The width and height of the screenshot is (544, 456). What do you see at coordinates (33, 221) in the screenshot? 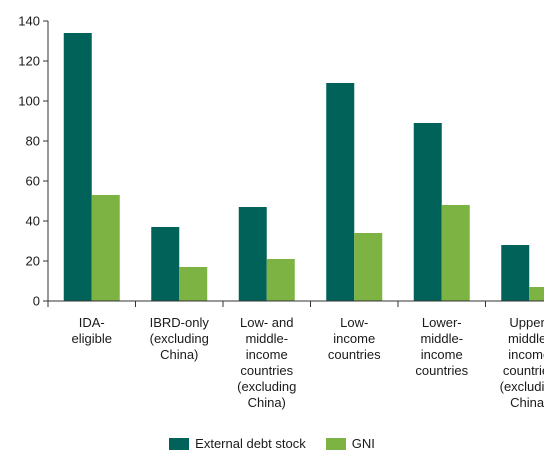
I see `y-tick-label: 40` at bounding box center [33, 221].